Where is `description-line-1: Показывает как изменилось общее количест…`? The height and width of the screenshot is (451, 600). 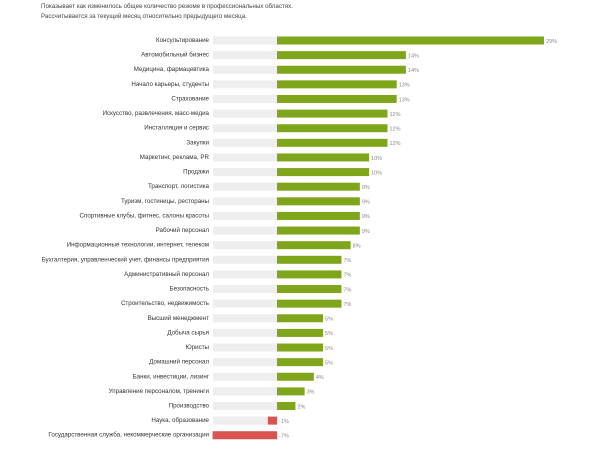 description-line-1: Показывает как изменилось общее количест… is located at coordinates (167, 6).